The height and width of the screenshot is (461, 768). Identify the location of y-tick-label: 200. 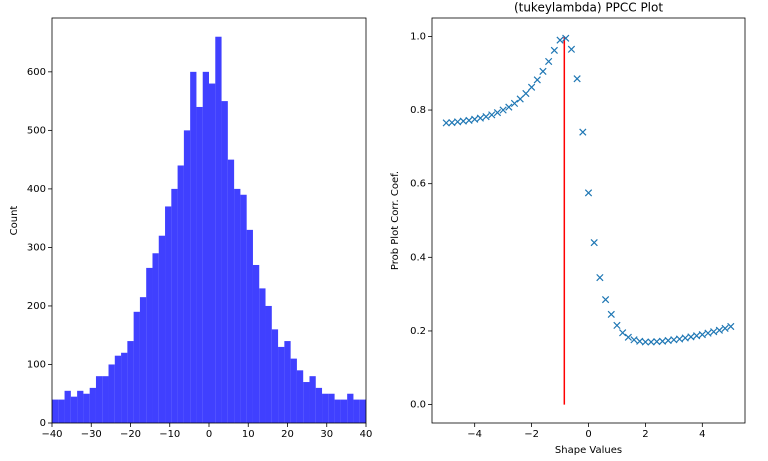
(36, 306).